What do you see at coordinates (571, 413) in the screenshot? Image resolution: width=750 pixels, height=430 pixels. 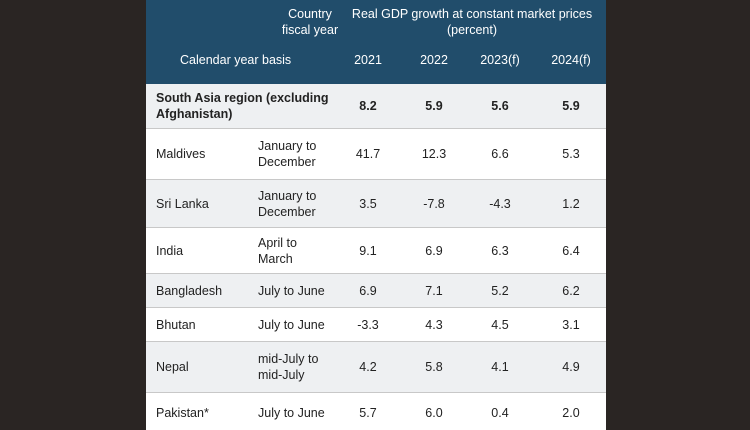 I see `value-cell: 2.0` at bounding box center [571, 413].